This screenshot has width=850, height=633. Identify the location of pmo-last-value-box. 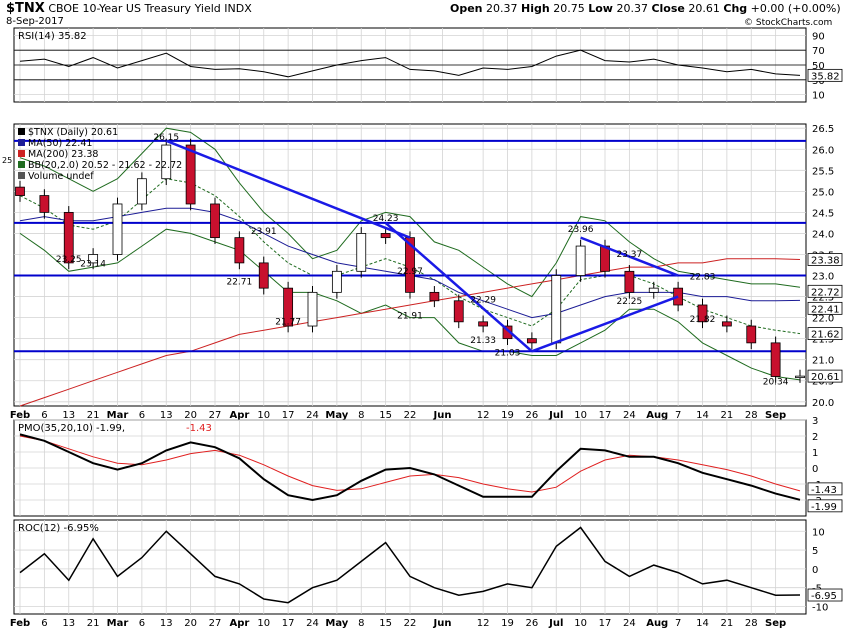
(825, 506).